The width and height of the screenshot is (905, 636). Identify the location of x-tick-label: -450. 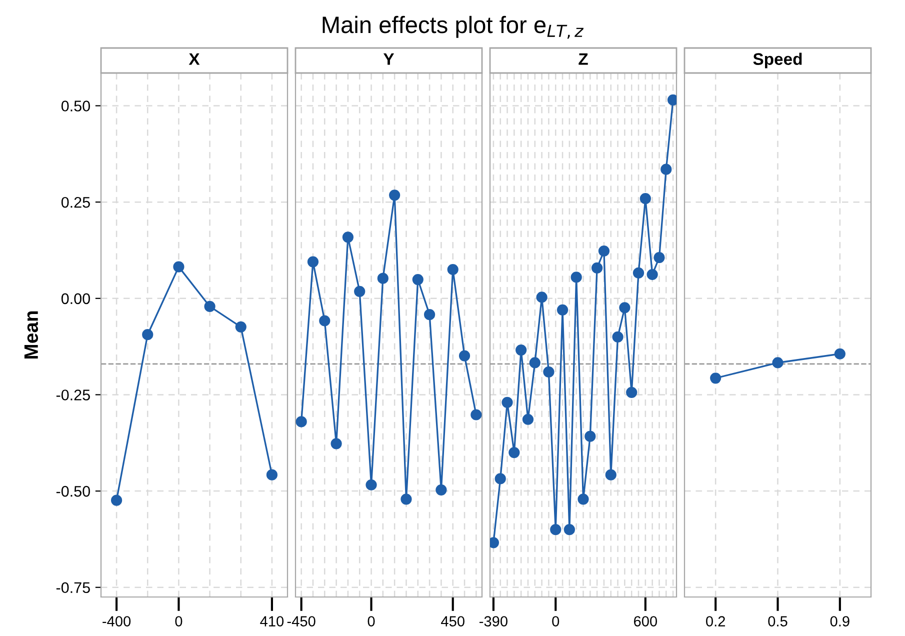
(301, 621).